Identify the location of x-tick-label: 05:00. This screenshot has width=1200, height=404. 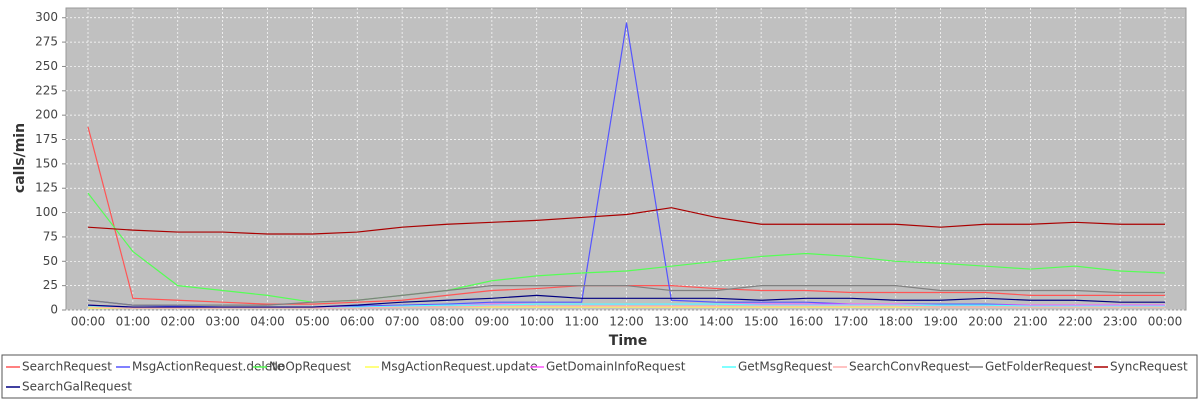
(312, 322).